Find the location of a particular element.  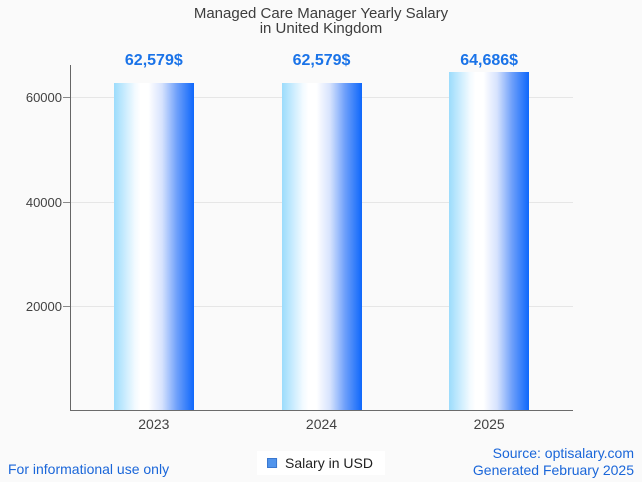

y-axis-line is located at coordinates (70, 238).